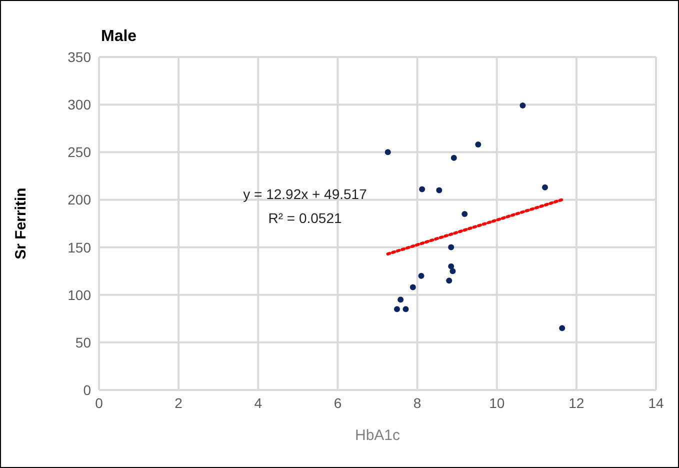 The image size is (679, 468). What do you see at coordinates (87, 390) in the screenshot?
I see `y-tick-label: 0` at bounding box center [87, 390].